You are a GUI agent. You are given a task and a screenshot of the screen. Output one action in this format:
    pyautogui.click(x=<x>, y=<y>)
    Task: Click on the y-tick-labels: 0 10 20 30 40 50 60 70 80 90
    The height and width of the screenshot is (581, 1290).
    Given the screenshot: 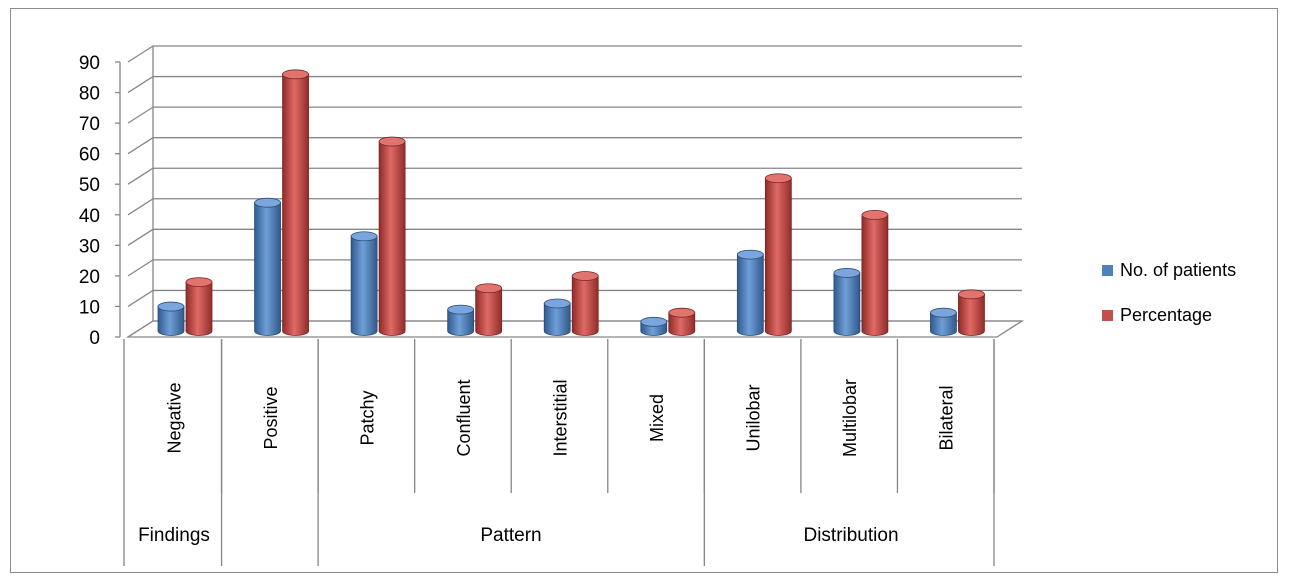 What is the action you would take?
    pyautogui.click(x=89, y=201)
    